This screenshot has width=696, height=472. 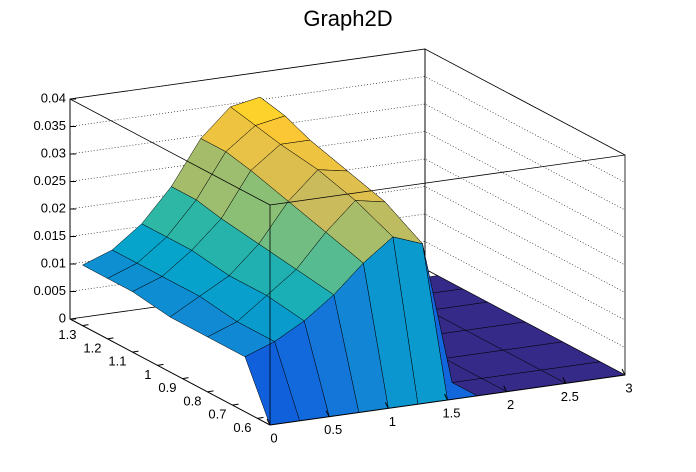 I want to click on z-tick-label: 0.04, so click(x=53, y=97).